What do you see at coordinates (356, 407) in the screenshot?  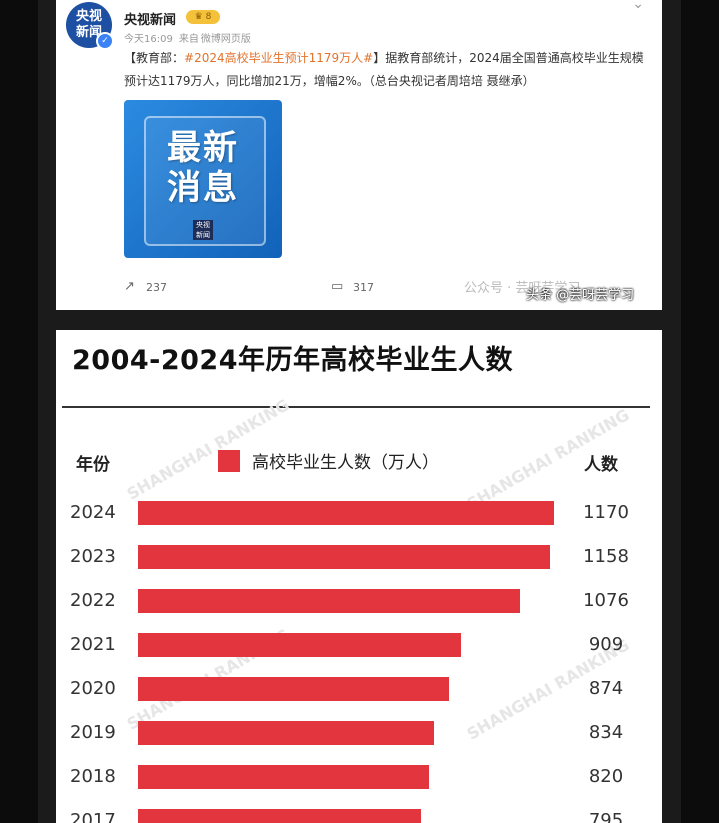 I see `title-divider` at bounding box center [356, 407].